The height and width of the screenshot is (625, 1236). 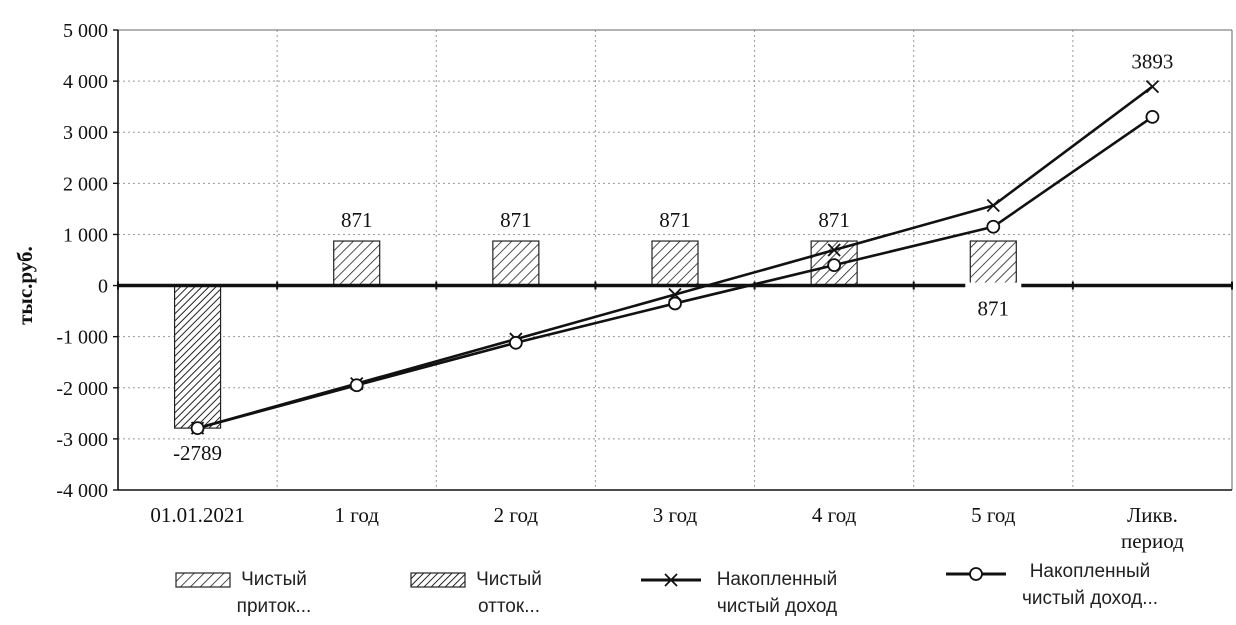 I want to click on y-tick-label: 2 000, so click(x=85, y=184).